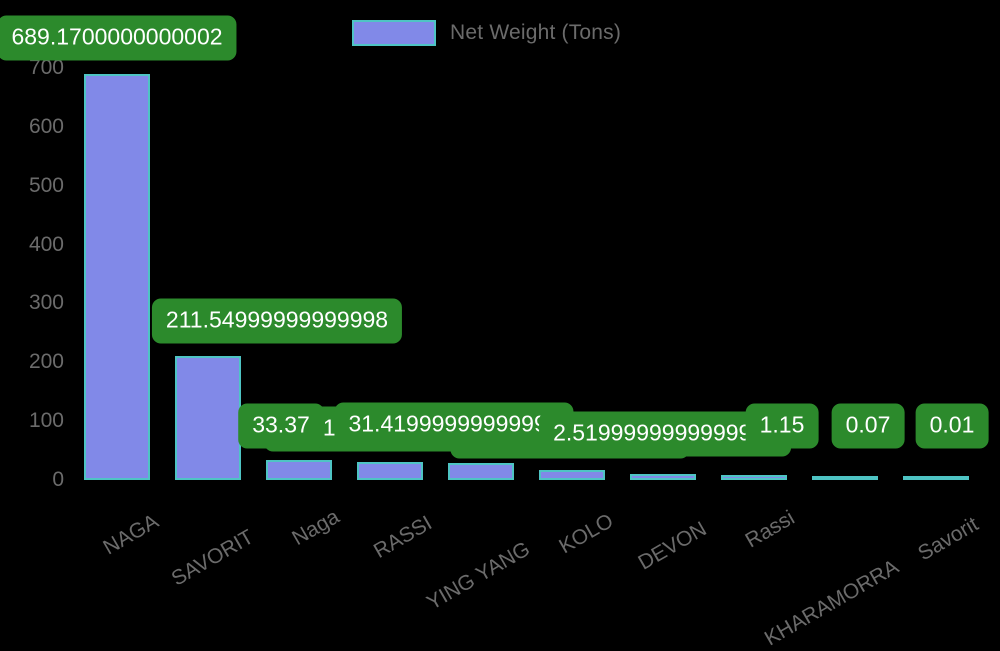  I want to click on x-axis-label-ying-yang: YING YANG, so click(478, 576).